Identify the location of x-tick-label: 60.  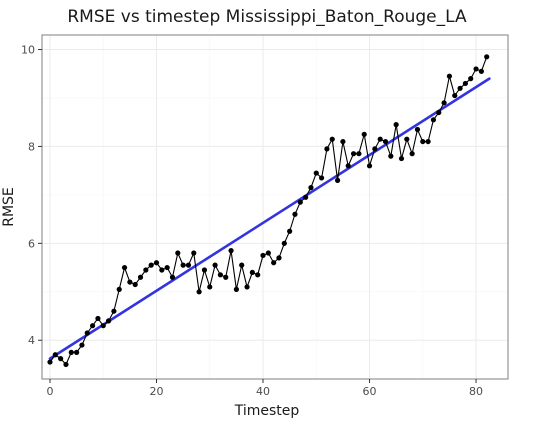
(370, 391).